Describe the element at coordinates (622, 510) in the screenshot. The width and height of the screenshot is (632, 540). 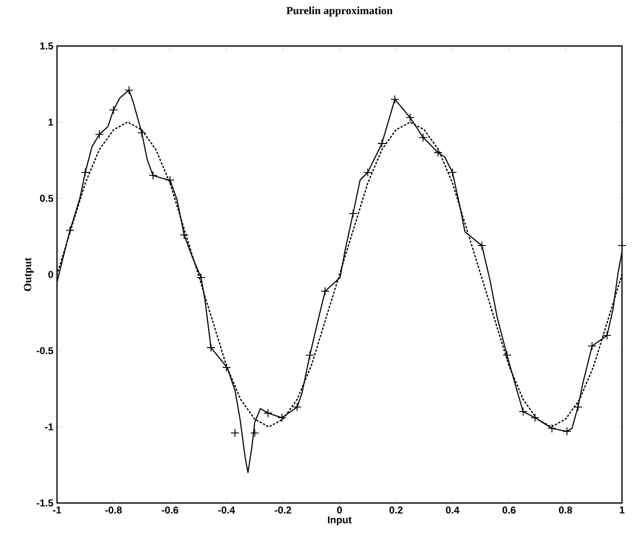
I see `x-tick-label: 1` at that location.